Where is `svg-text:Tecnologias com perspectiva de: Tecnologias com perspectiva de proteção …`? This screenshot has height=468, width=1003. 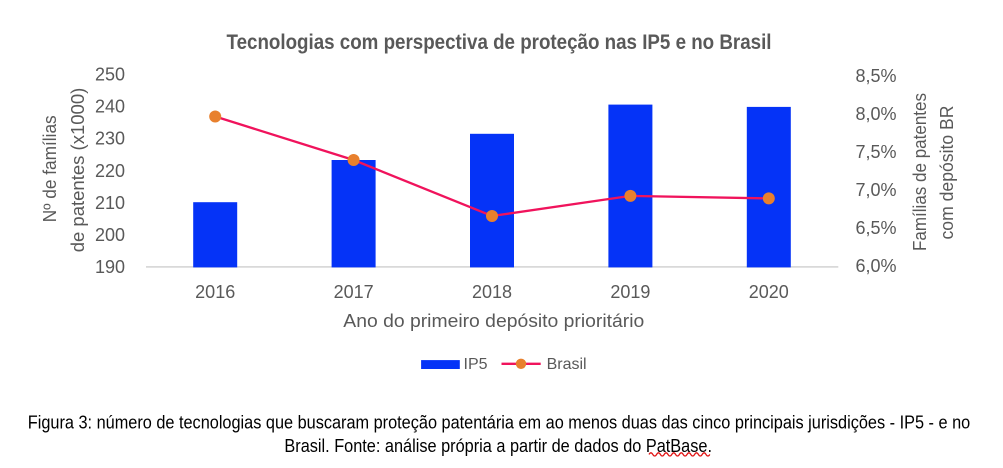 svg-text:Tecnologias com perspectiva de: Tecnologias com perspectiva de proteção … is located at coordinates (499, 42).